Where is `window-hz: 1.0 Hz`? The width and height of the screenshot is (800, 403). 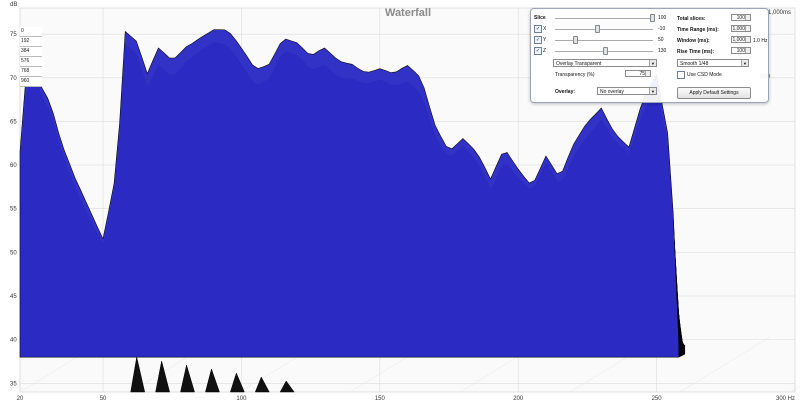
window-hz: 1.0 Hz is located at coordinates (760, 41).